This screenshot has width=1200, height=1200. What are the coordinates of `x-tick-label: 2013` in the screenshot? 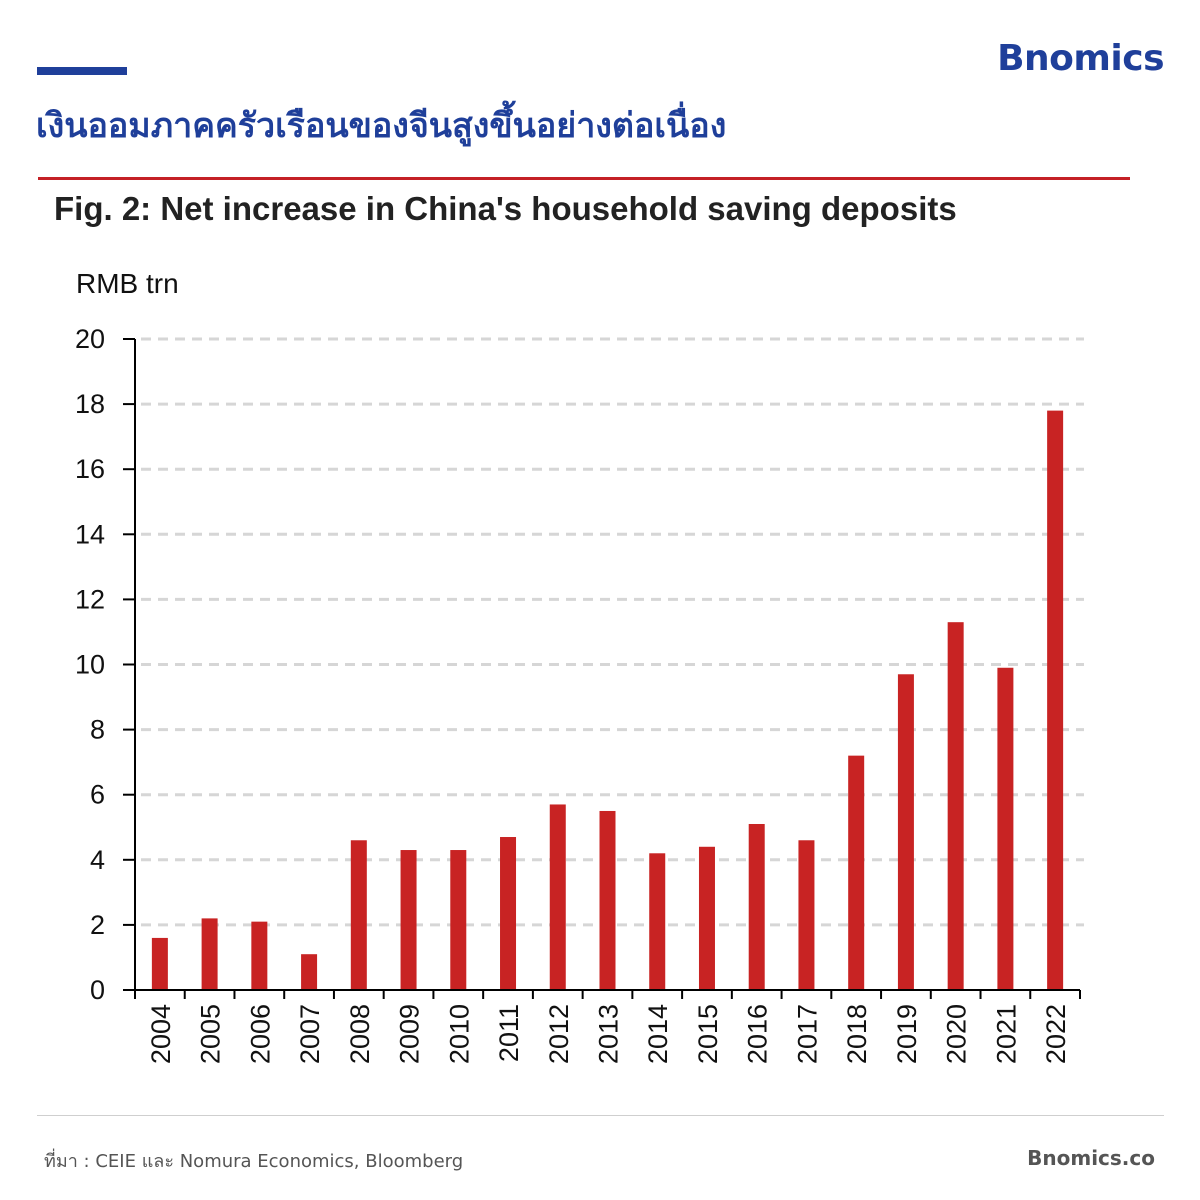 It's located at (609, 1034).